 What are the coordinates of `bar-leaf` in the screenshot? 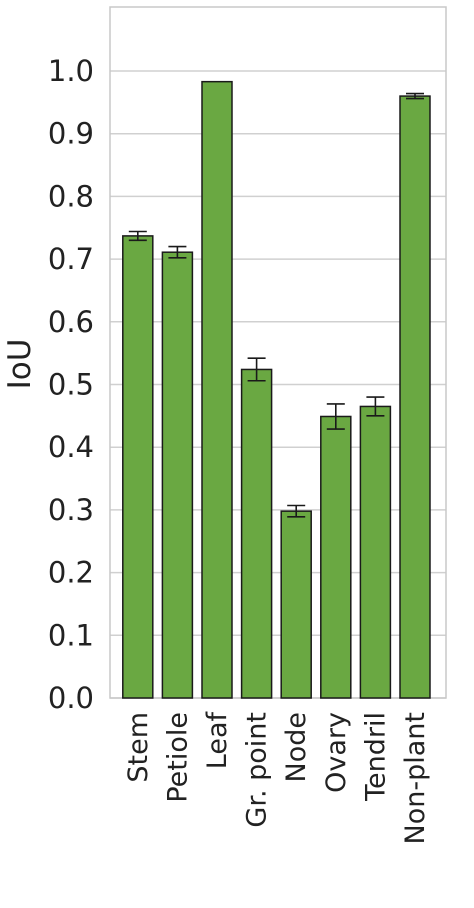 It's located at (217, 389).